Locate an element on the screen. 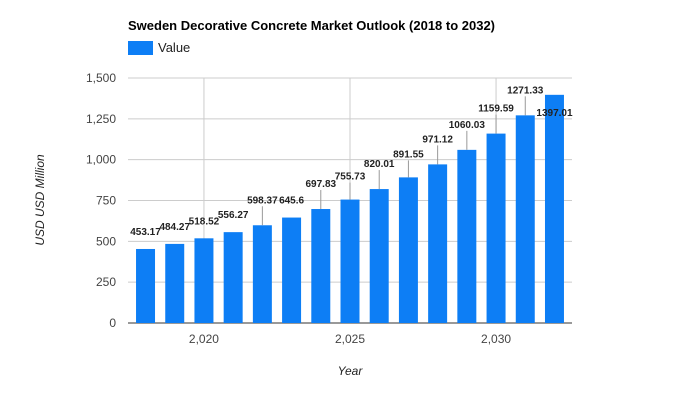  legend-label-value: Value is located at coordinates (174, 47).